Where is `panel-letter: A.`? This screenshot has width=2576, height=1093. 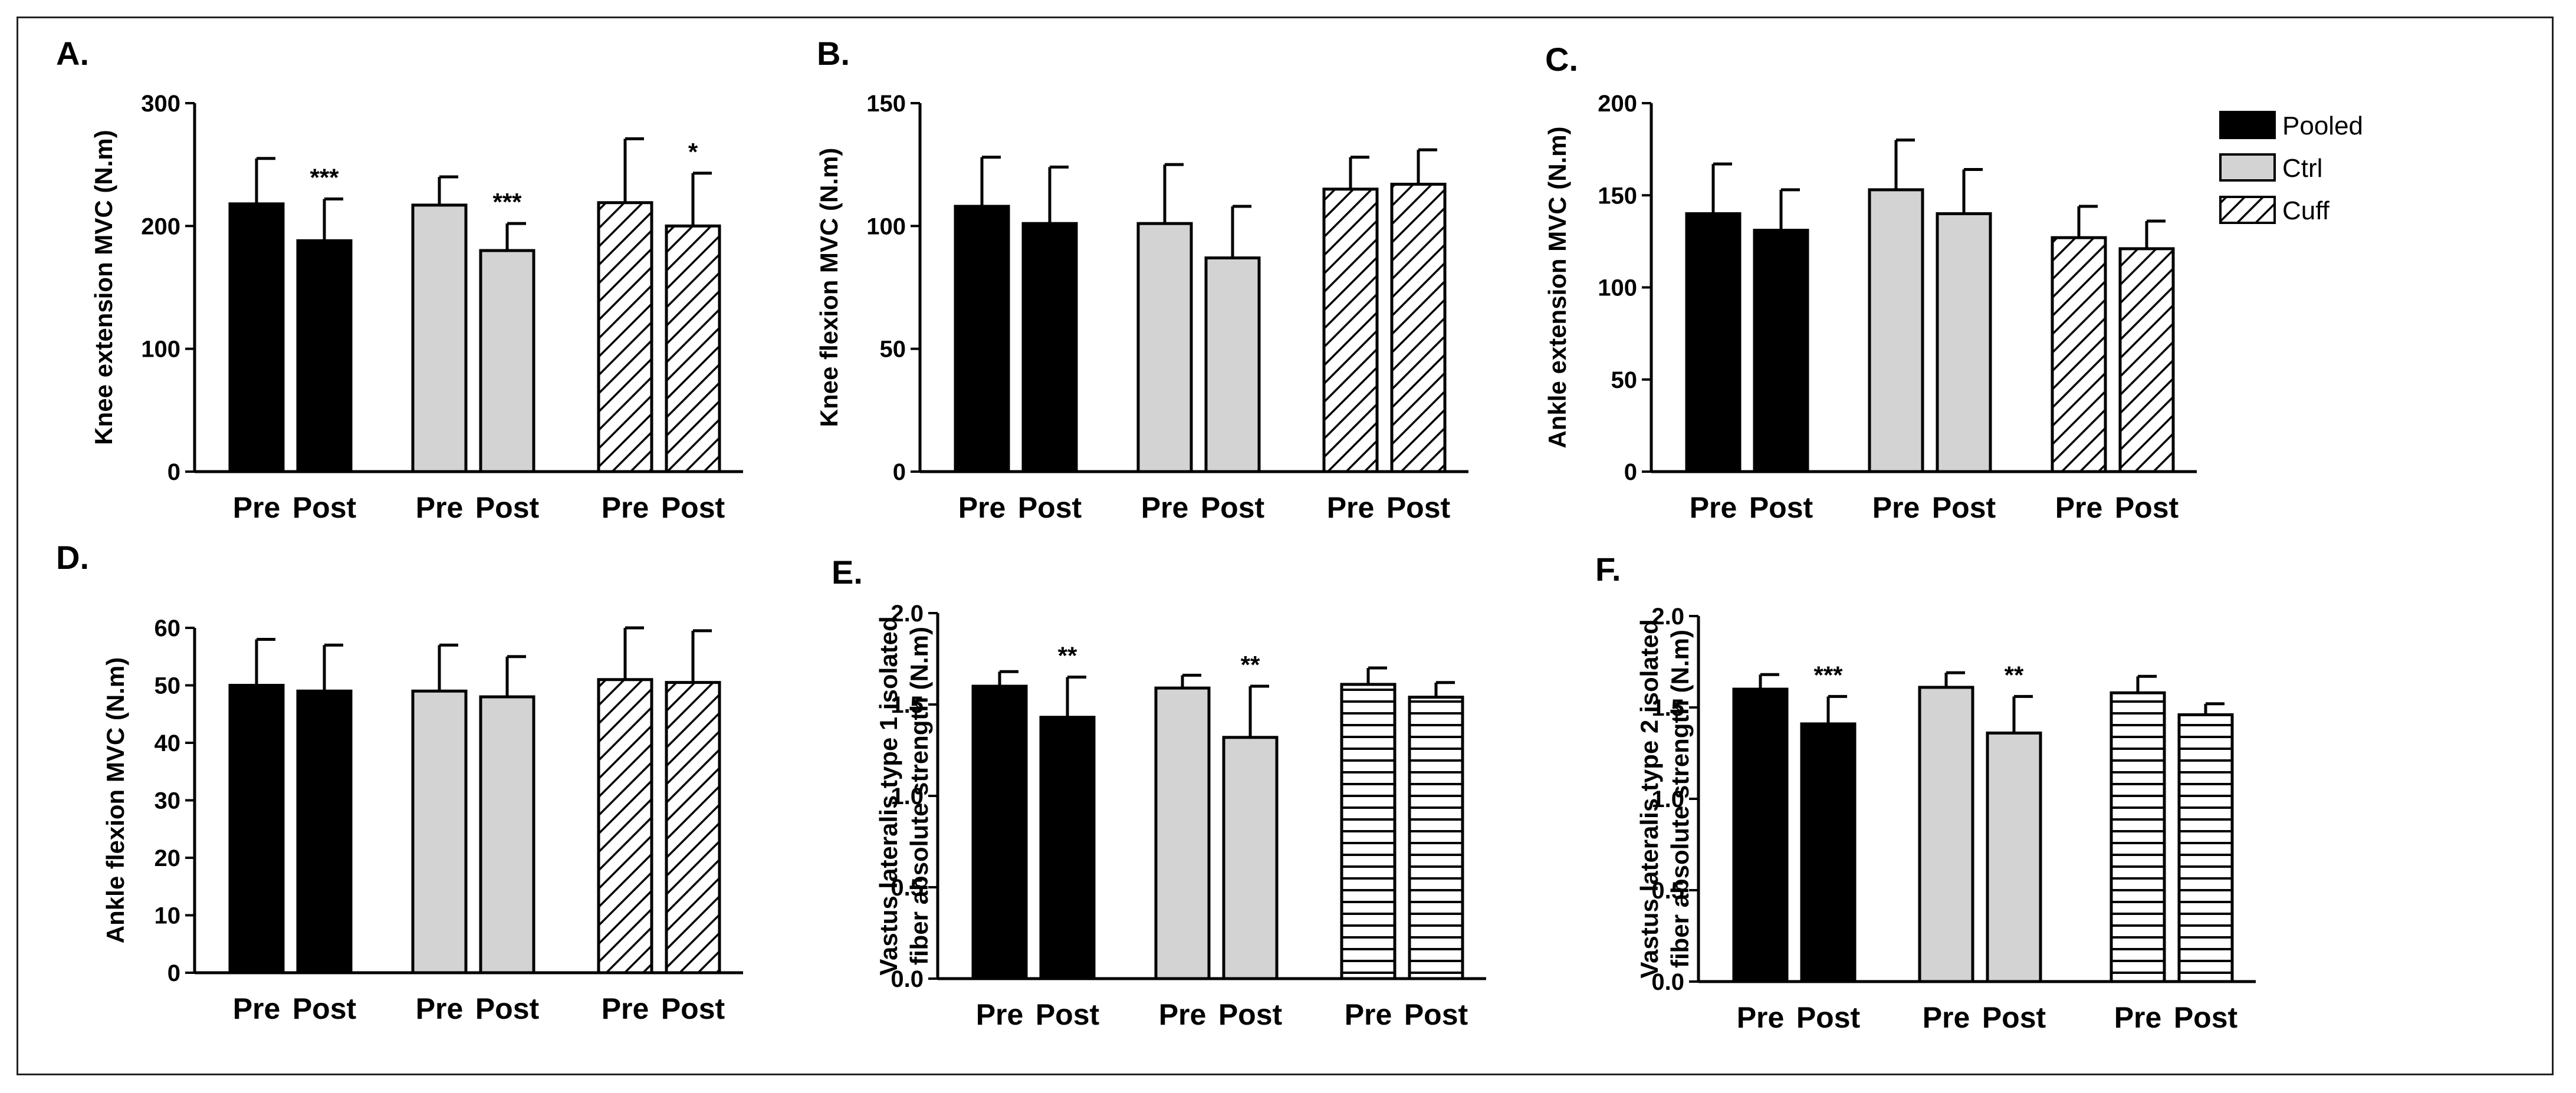 panel-letter: A. is located at coordinates (72, 54).